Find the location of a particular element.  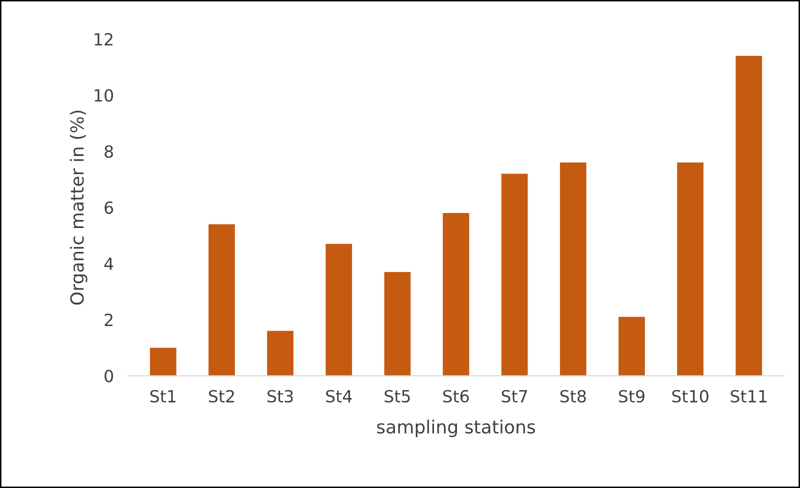

x-tick-label: St8 is located at coordinates (573, 396).